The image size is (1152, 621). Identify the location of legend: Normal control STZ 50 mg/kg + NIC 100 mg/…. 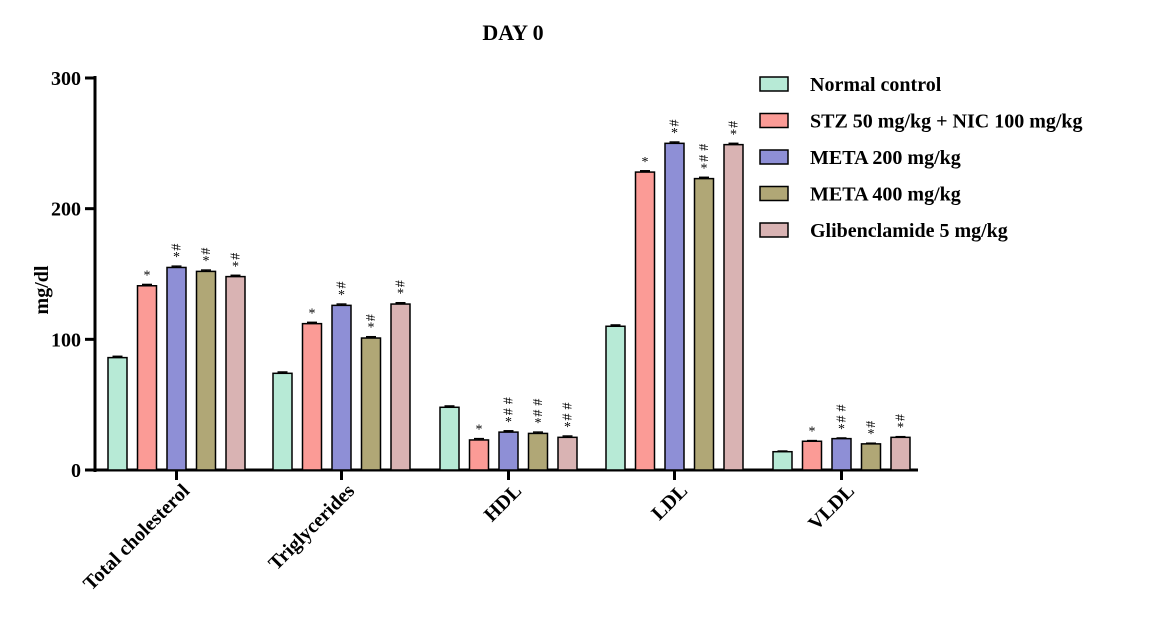
(921, 158).